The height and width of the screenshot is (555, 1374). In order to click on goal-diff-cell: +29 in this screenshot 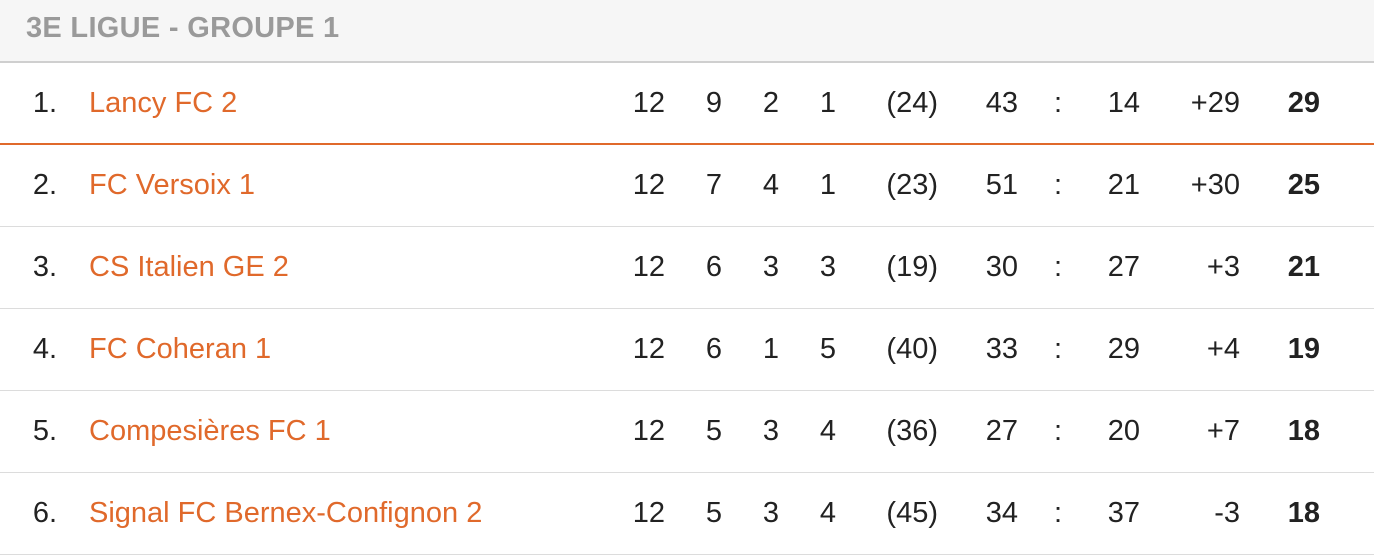, I will do `click(1215, 103)`.